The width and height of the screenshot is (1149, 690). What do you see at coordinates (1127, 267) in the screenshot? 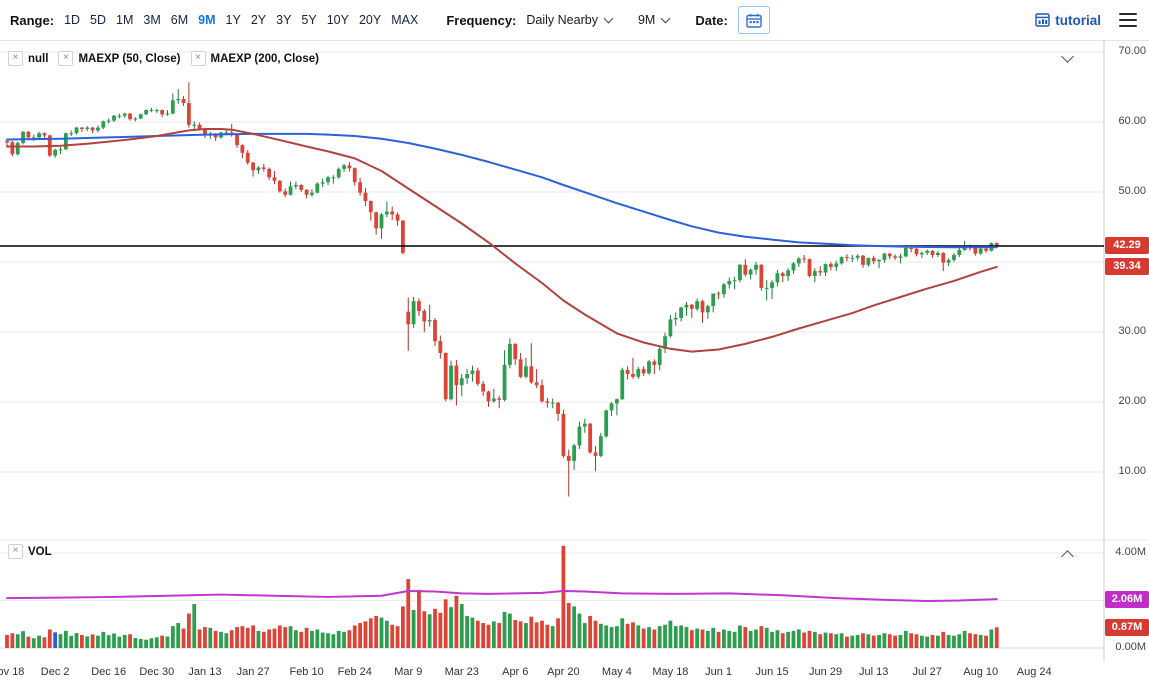
I see `ma50-value-badge: 39.34` at bounding box center [1127, 267].